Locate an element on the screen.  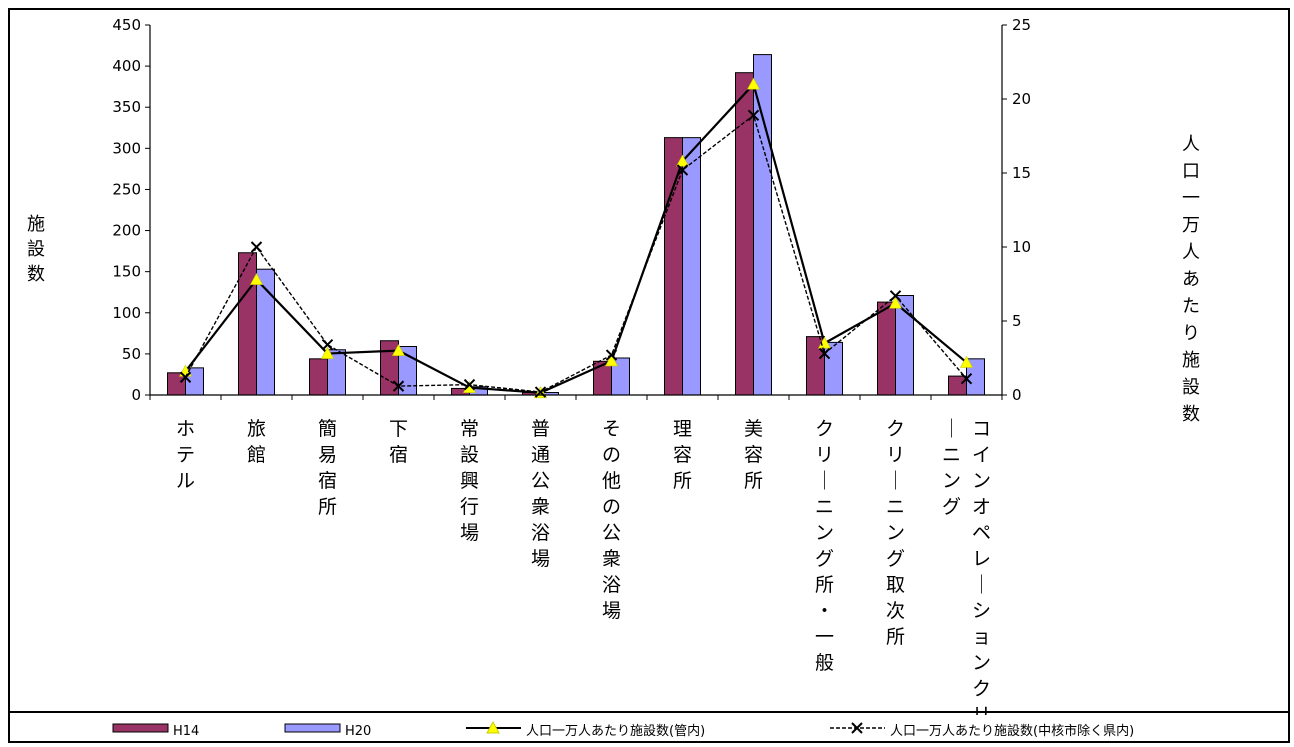
category-label: 理容所 is located at coordinates (682, 455).